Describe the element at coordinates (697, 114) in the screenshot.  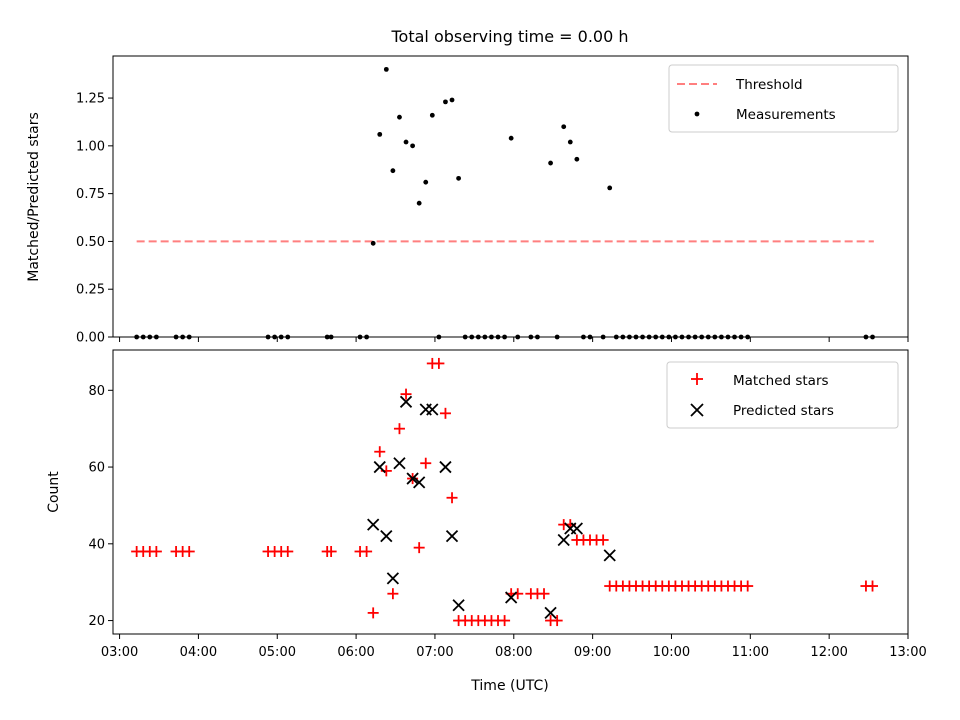
I see `legend-measurements-swatch` at that location.